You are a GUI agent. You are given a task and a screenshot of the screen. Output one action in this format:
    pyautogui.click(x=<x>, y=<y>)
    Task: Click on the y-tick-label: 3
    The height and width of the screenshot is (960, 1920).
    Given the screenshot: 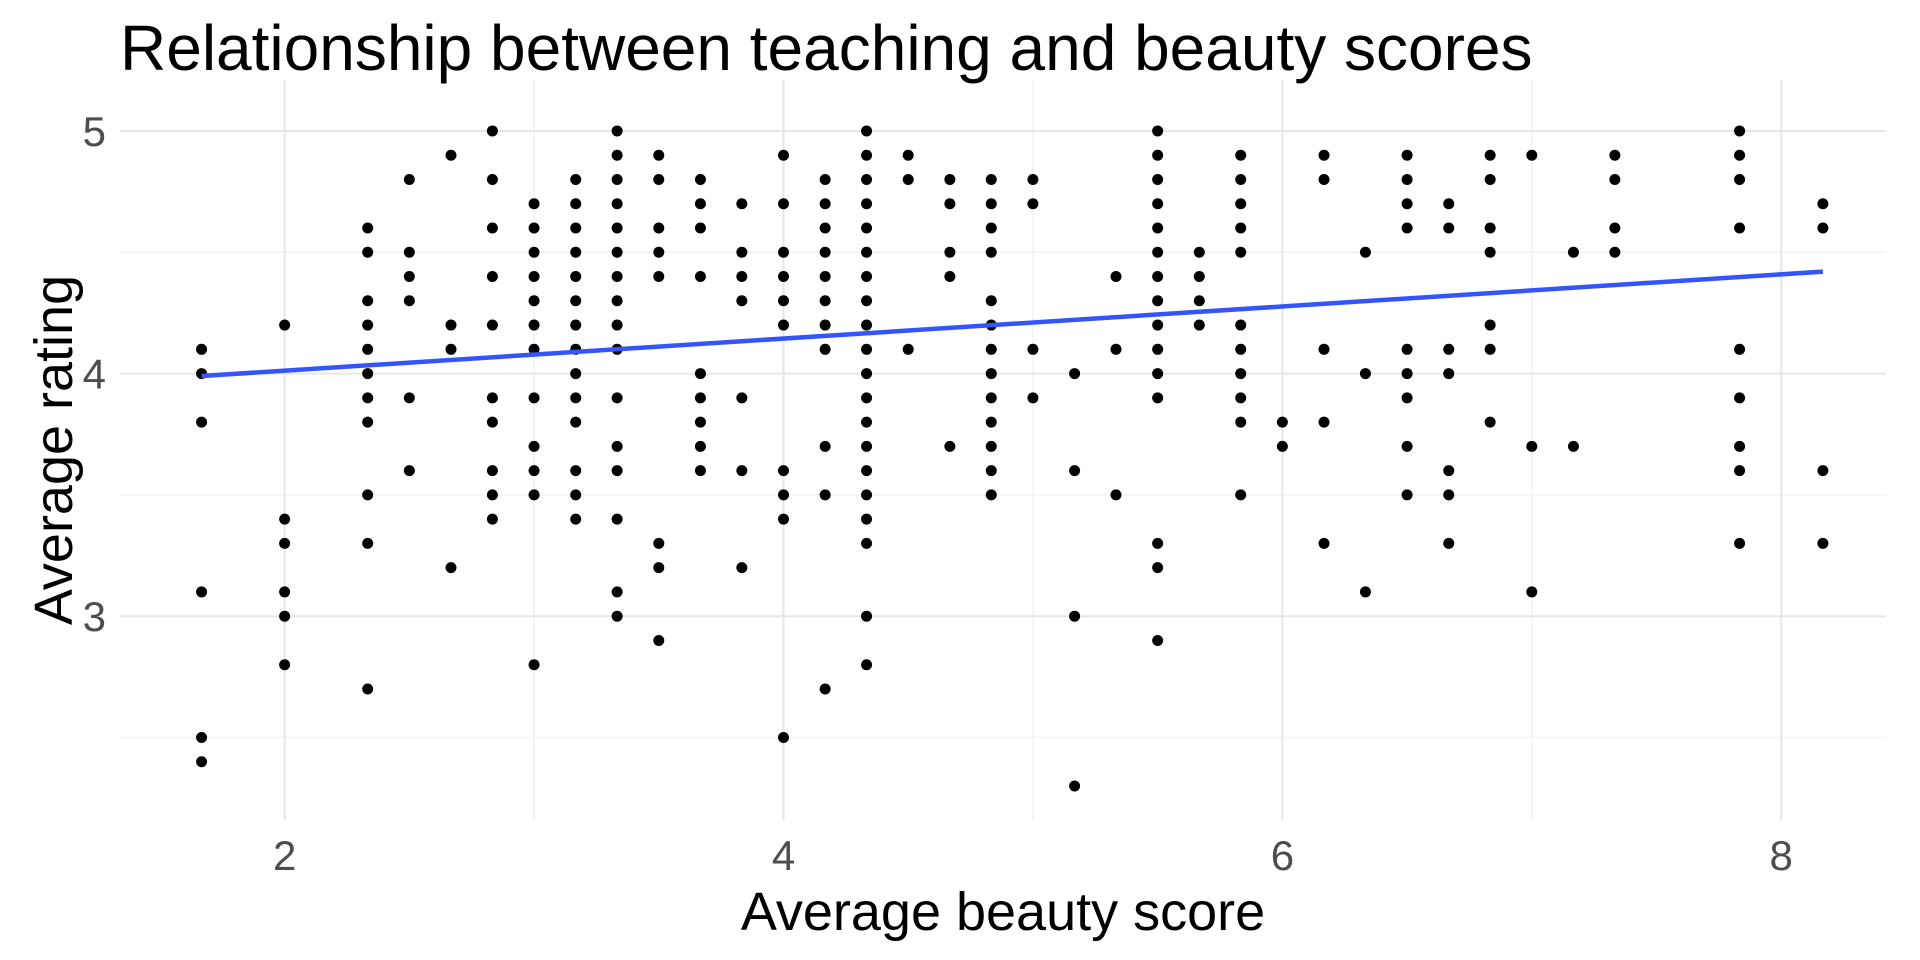 What is the action you would take?
    pyautogui.click(x=94, y=616)
    